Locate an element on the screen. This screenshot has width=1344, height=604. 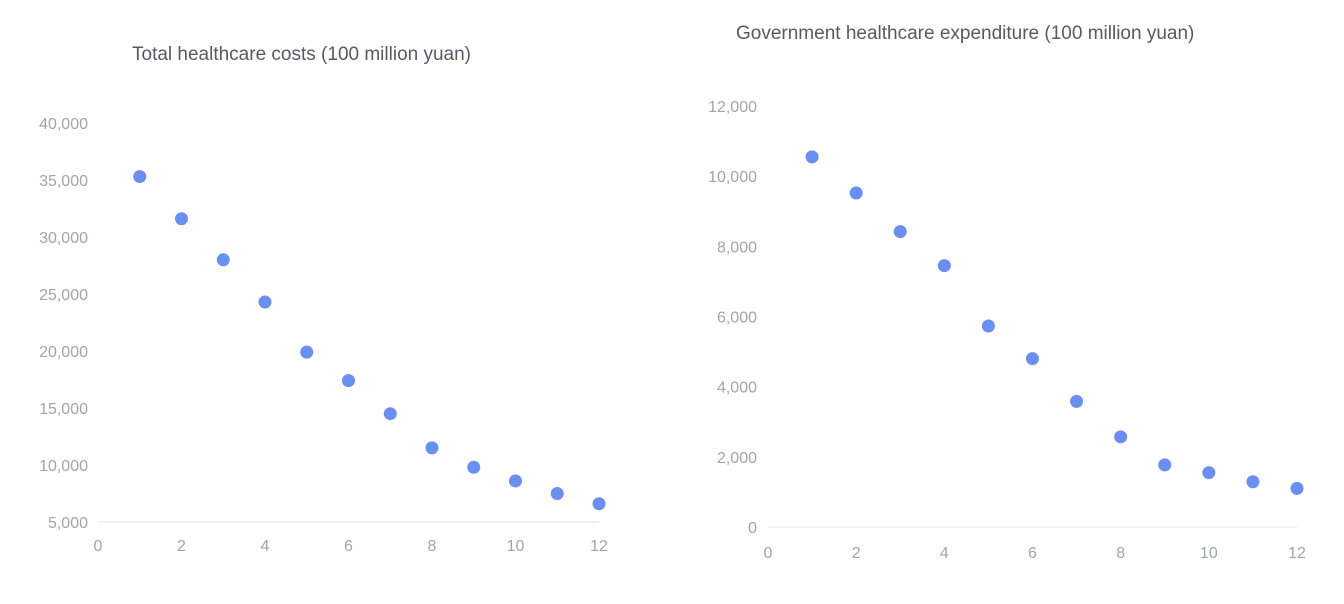
y-tick-label: 40,000 is located at coordinates (63, 124).